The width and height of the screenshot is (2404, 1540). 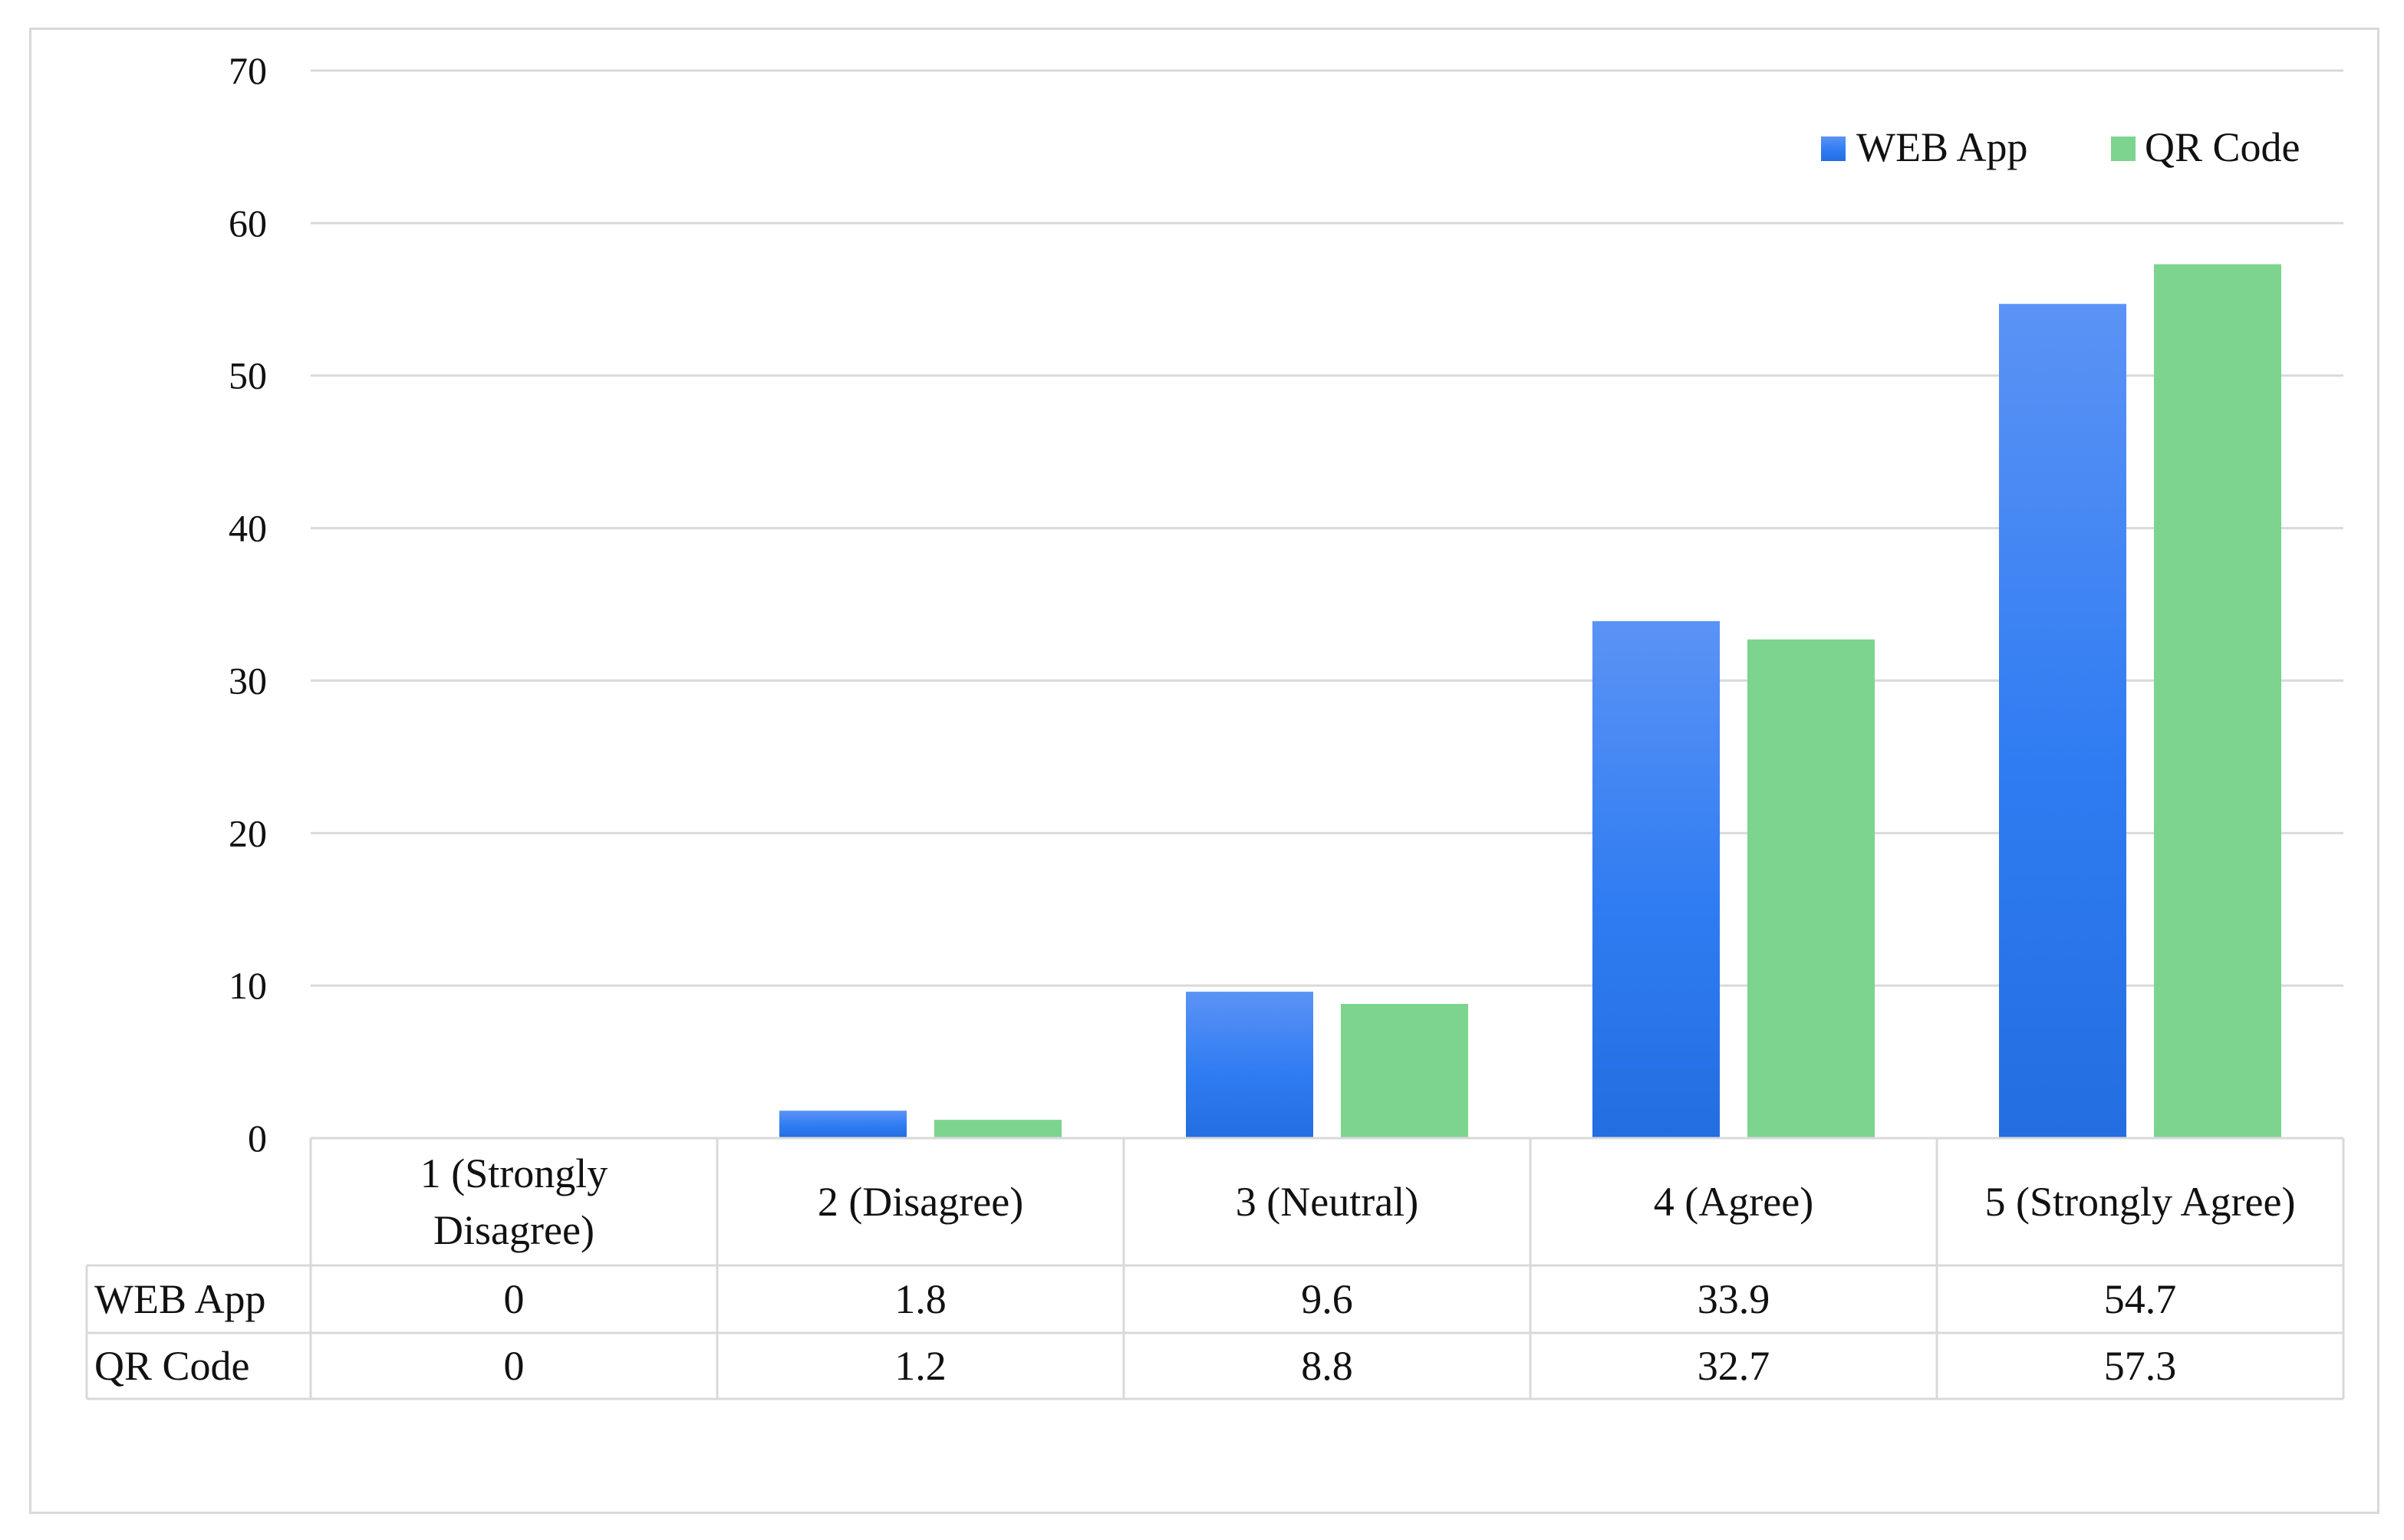 I want to click on category-label: 3 (Neutral), so click(x=1327, y=1202).